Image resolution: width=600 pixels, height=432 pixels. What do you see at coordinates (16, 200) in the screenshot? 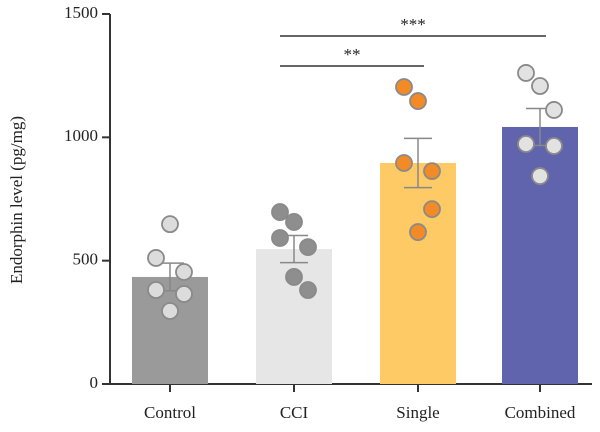
I see `y-axis-label: Endorphin level (pg/mg)` at bounding box center [16, 200].